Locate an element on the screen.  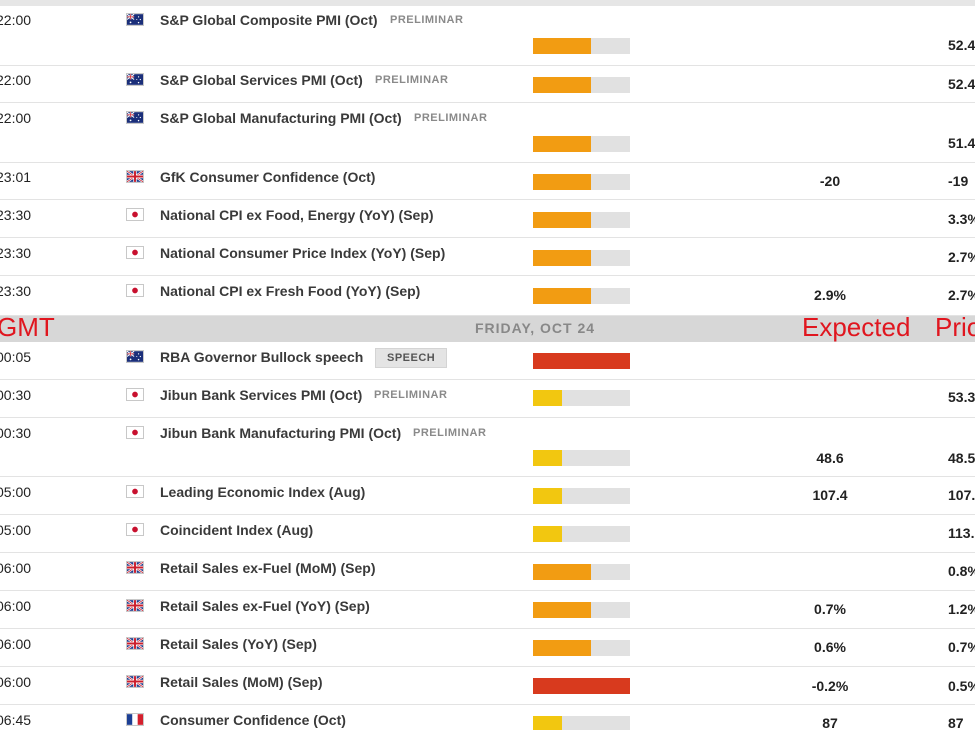
event-name: Consumer Confidence (Oct) is located at coordinates (253, 720).